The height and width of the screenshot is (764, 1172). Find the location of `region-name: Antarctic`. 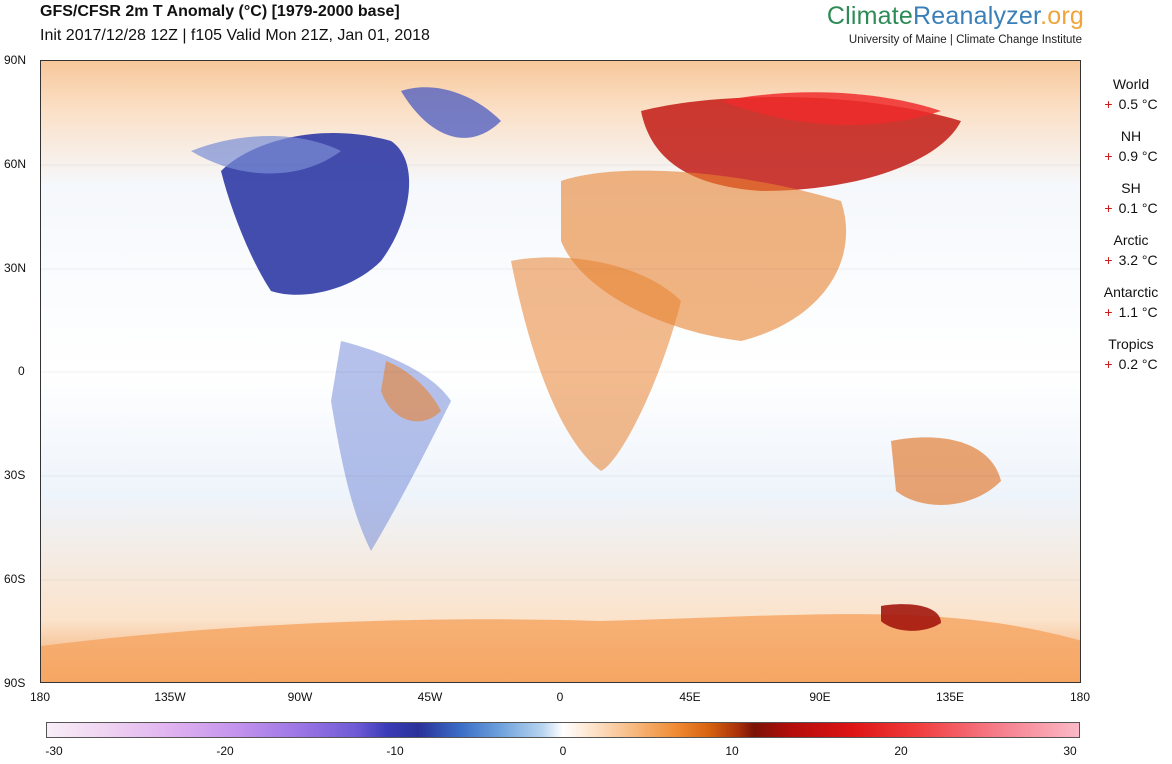

region-name: Antarctic is located at coordinates (1131, 292).